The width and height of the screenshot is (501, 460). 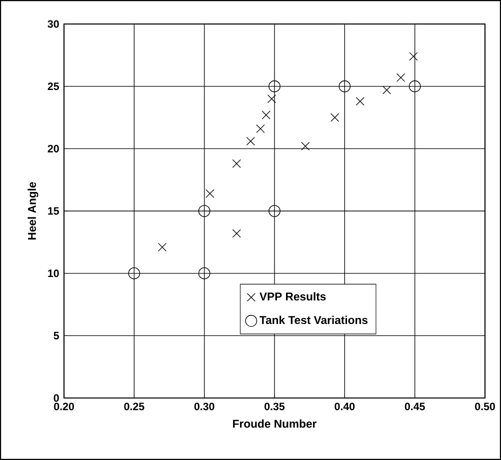 What do you see at coordinates (485, 406) in the screenshot?
I see `x-tick-label: 0.50` at bounding box center [485, 406].